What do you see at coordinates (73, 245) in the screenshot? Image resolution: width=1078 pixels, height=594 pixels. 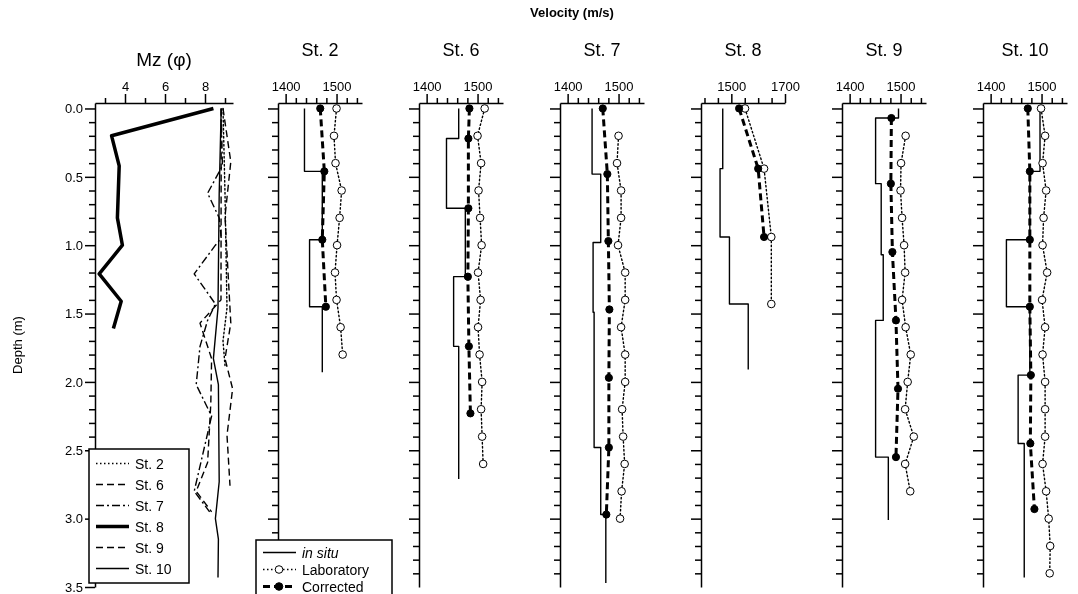 I see `y-tick-label: 1.0` at bounding box center [73, 245].